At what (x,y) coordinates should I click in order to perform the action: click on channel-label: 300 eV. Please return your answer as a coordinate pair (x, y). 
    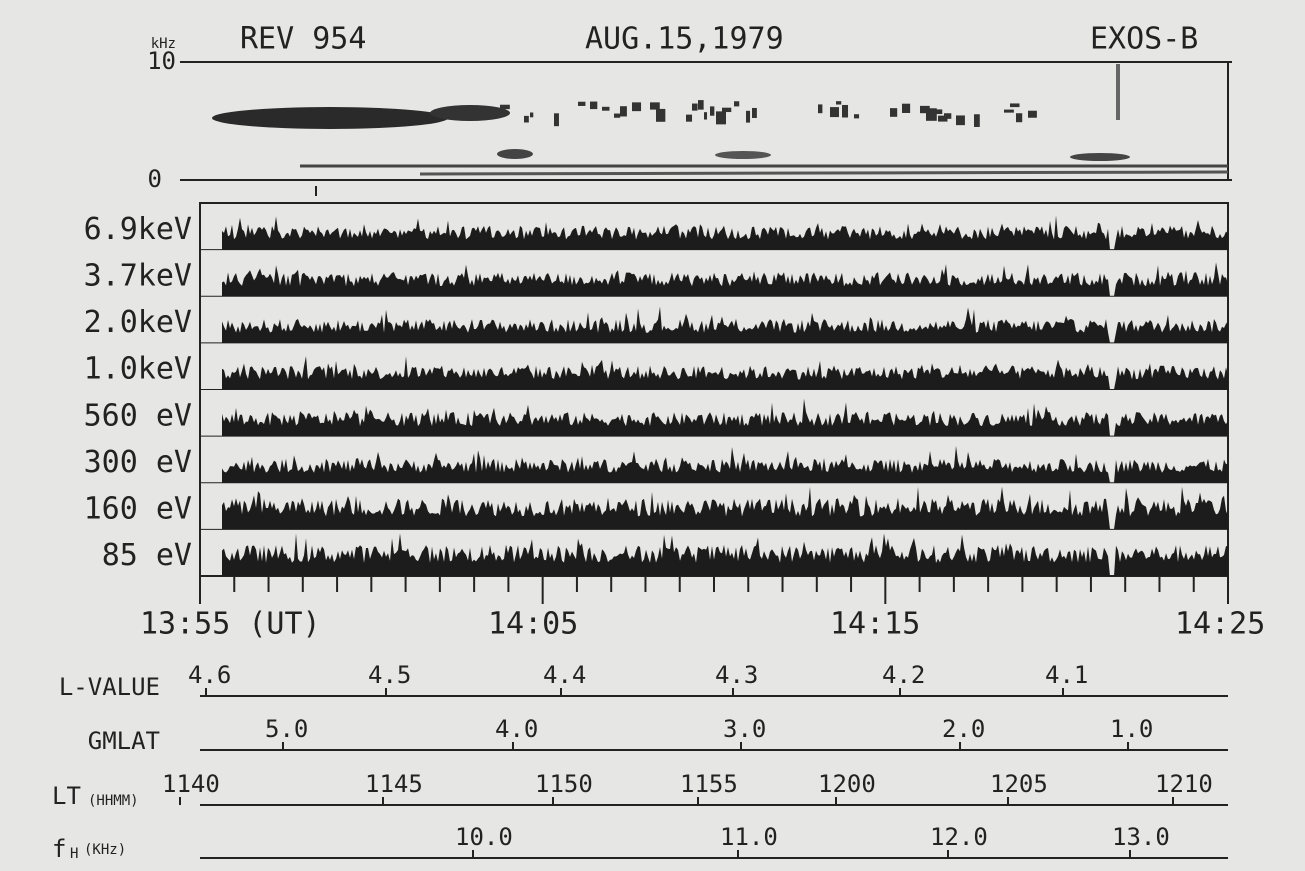
    Looking at the image, I should click on (138, 462).